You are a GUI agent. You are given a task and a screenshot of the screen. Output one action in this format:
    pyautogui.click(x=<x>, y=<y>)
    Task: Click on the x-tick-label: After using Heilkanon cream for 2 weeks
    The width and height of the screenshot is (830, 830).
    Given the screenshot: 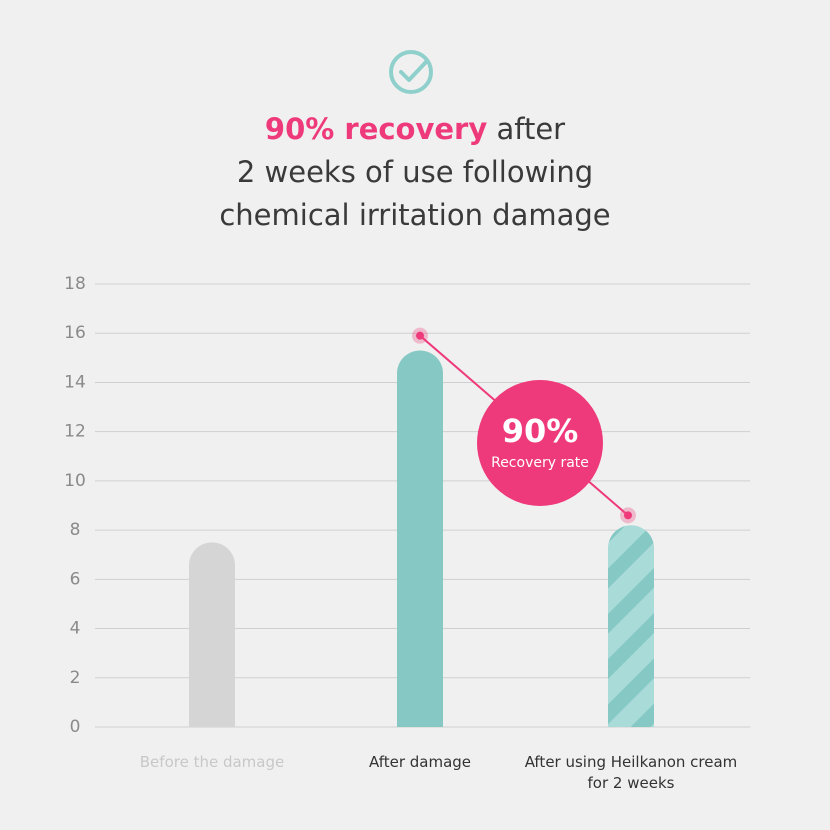 What is the action you would take?
    pyautogui.click(x=631, y=772)
    